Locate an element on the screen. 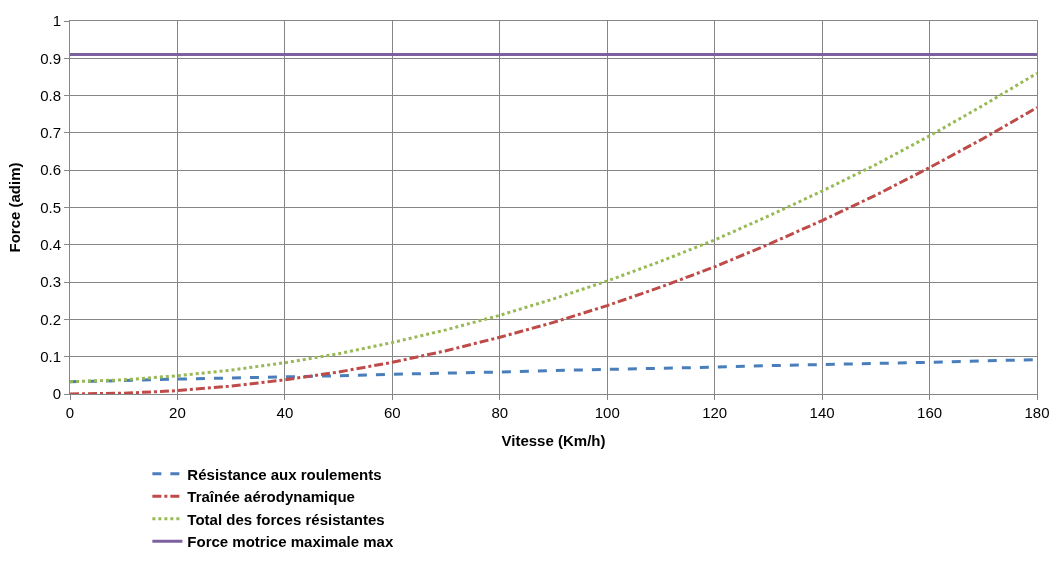 This screenshot has height=569, width=1062. y-tick-label: 0 is located at coordinates (56, 394).